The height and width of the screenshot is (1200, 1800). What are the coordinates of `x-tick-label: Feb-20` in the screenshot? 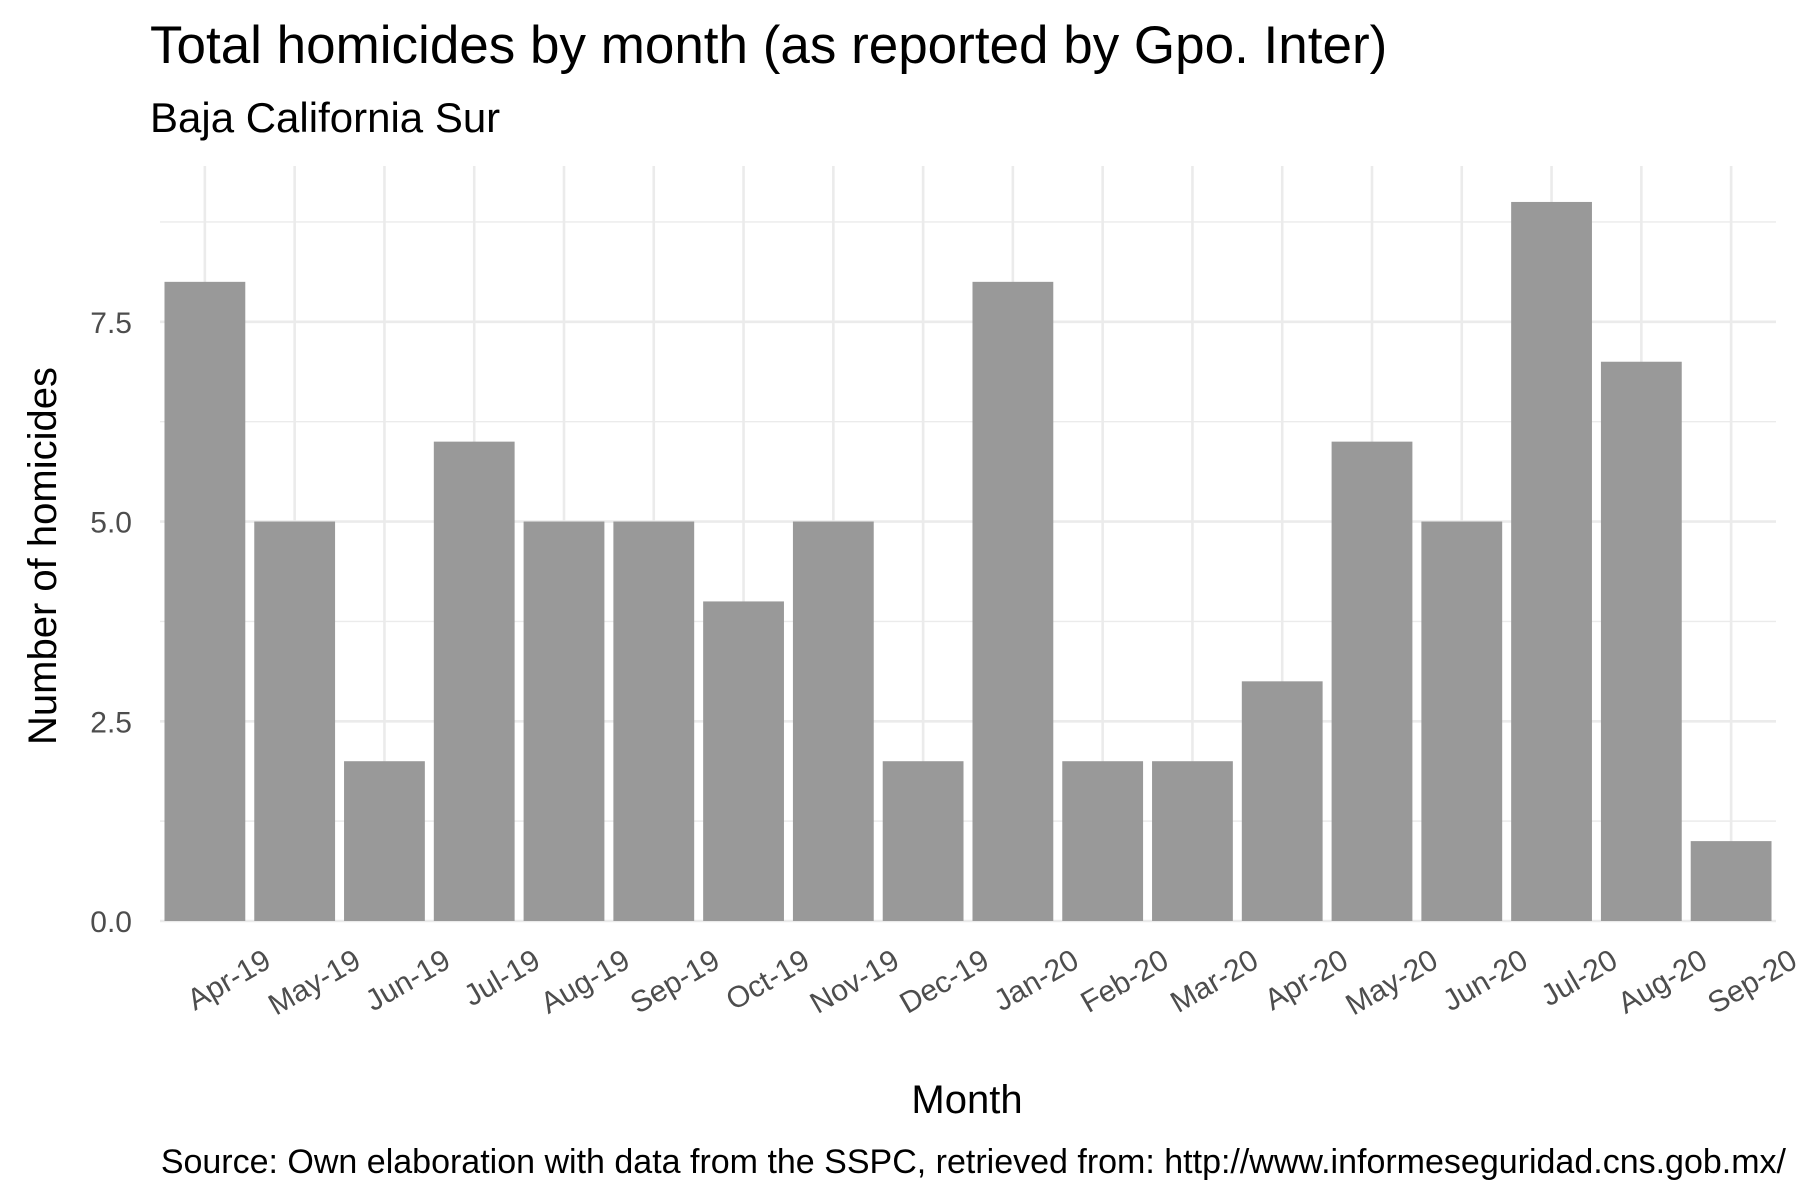 It's located at (1124, 981).